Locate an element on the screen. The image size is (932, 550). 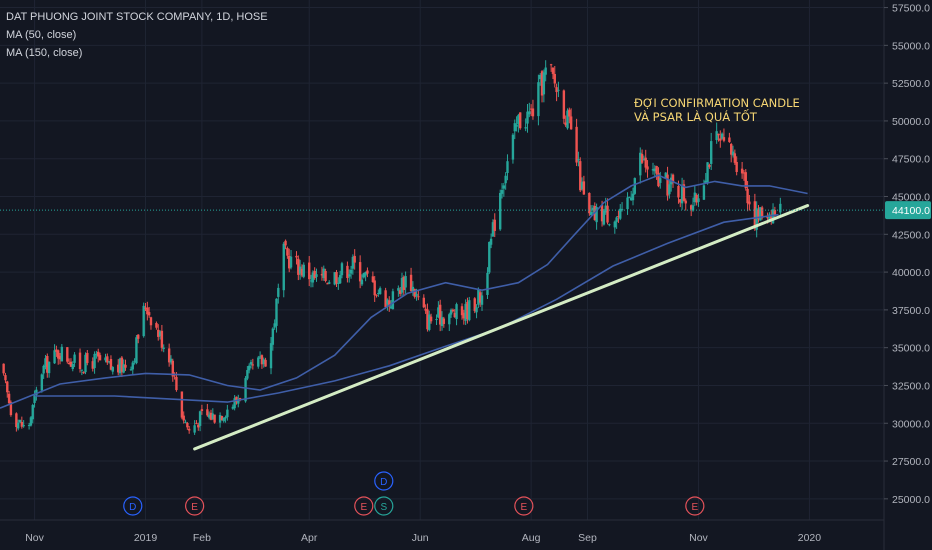
indicator-ma50-label: MA (50, close) is located at coordinates (41, 35).